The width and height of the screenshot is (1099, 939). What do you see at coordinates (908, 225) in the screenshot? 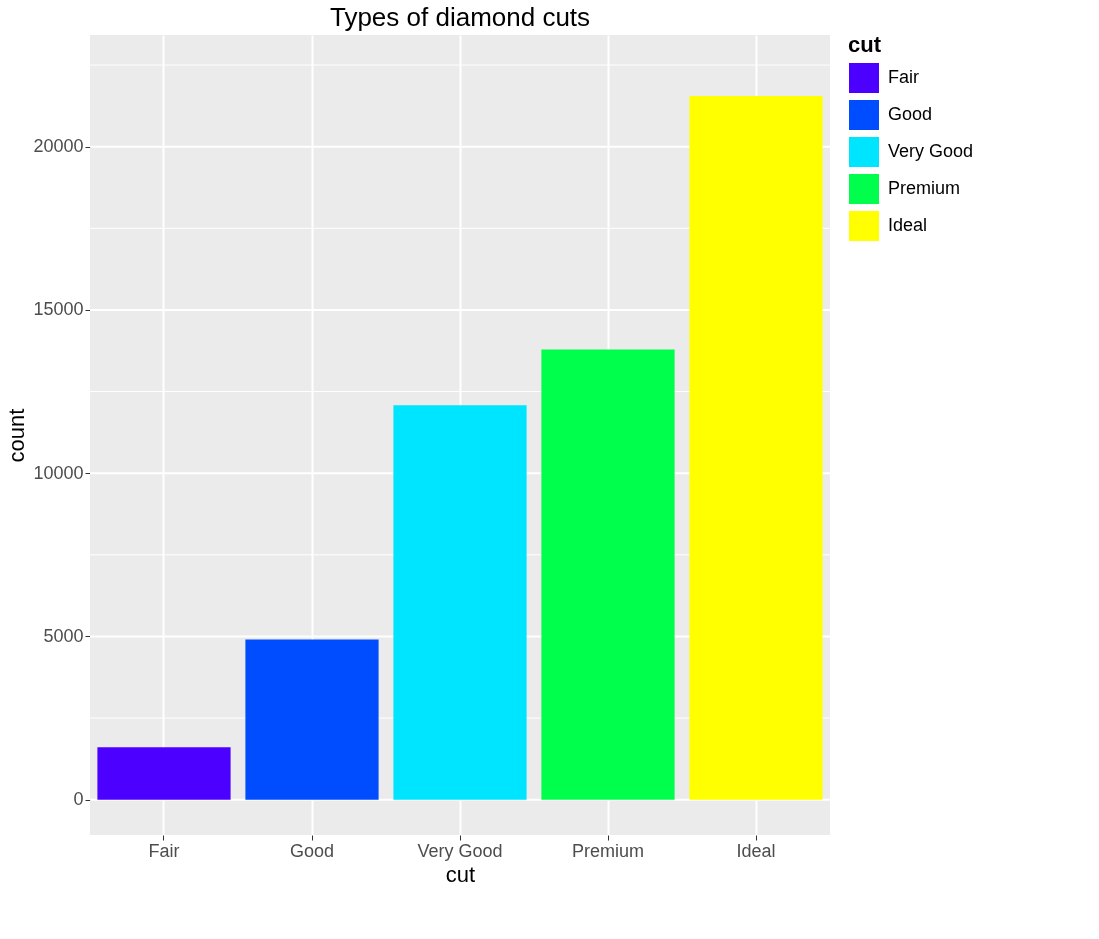
I see `legend-label: Ideal` at bounding box center [908, 225].